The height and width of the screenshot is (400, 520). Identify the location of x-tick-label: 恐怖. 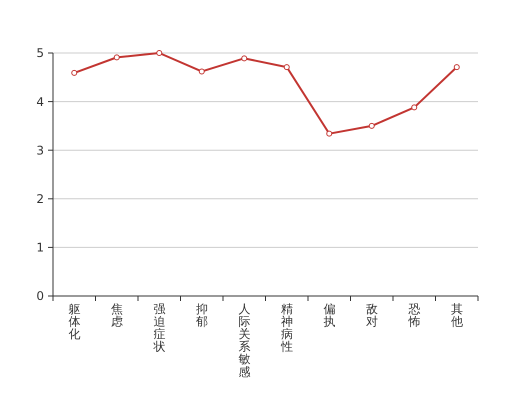
(413, 315).